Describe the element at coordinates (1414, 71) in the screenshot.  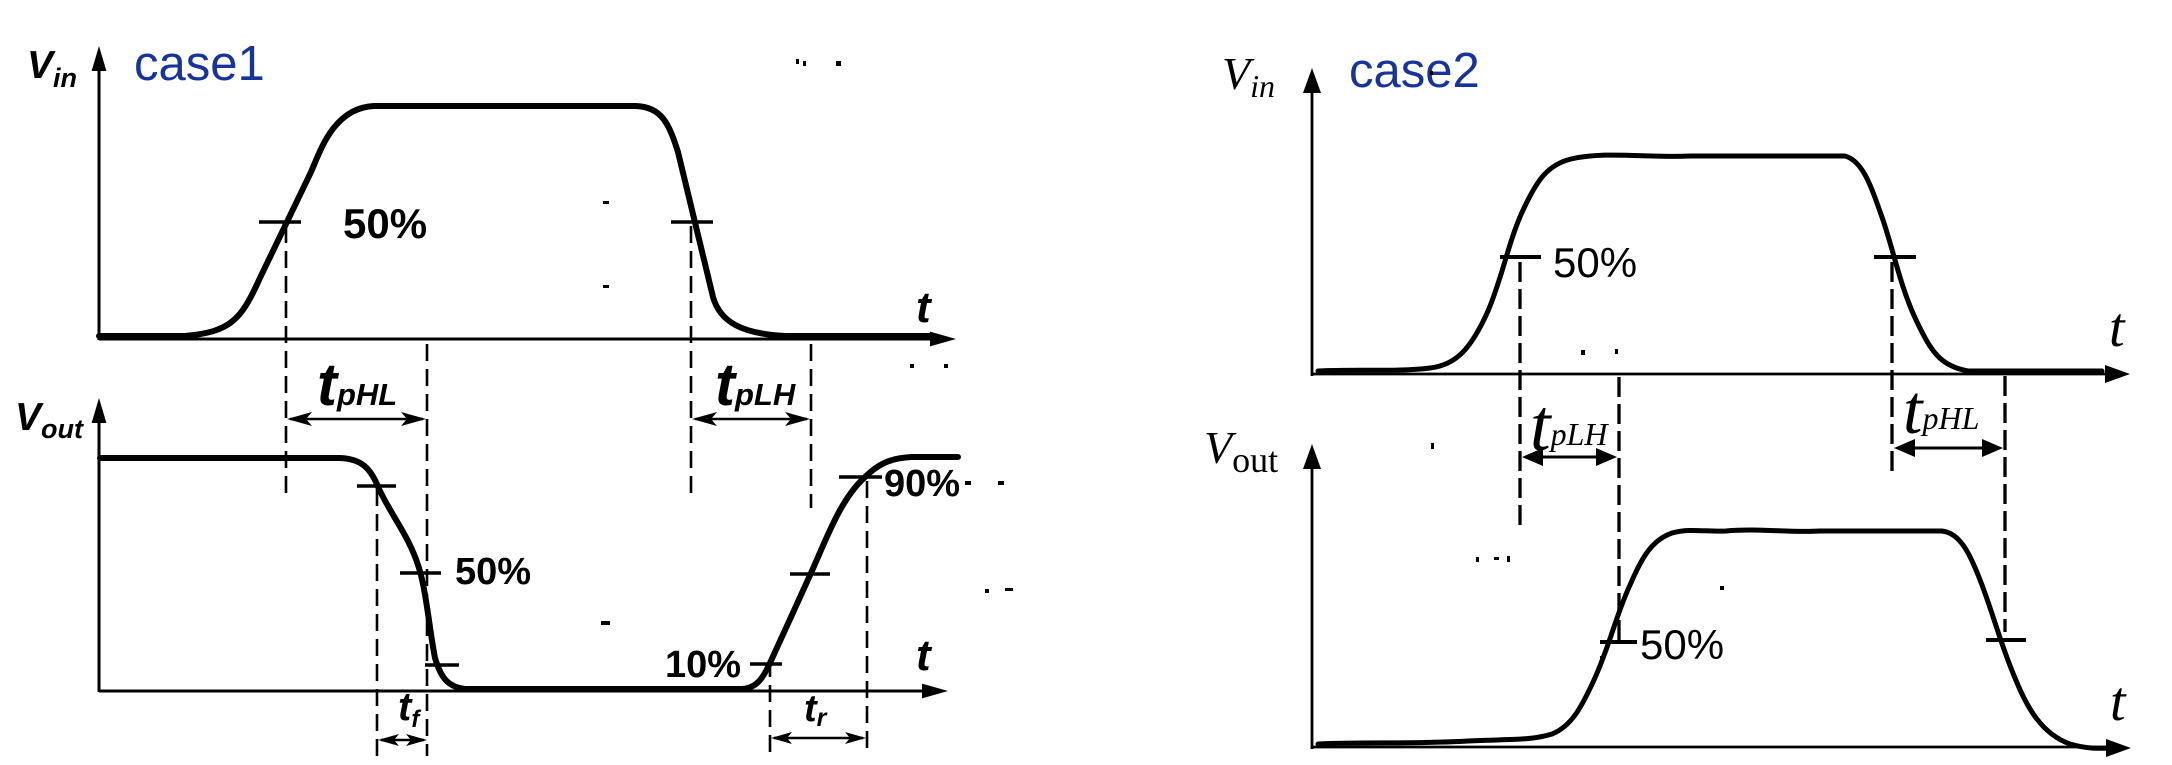
I see `svg-text: case2` at that location.